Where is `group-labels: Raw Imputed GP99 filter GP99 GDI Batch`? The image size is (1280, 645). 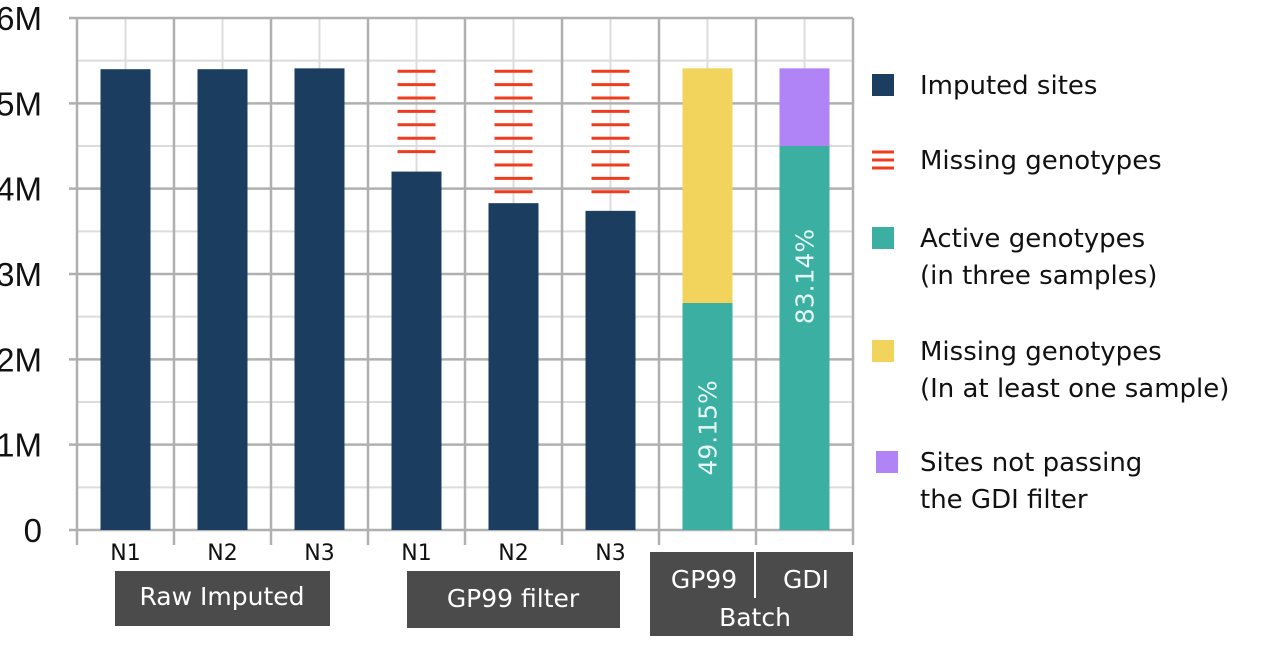
group-labels: Raw Imputed GP99 filter GP99 GDI Batch is located at coordinates (484, 594).